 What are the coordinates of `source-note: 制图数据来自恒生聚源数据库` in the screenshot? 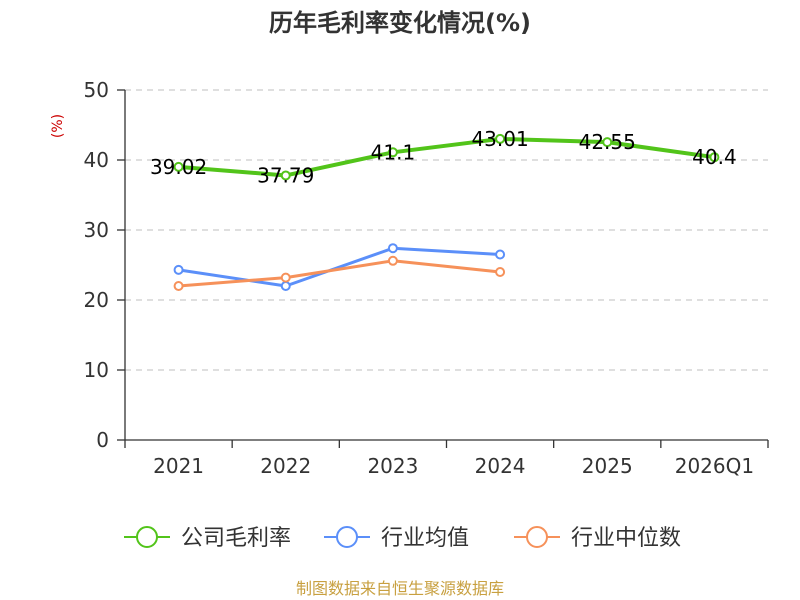 It's located at (400, 588).